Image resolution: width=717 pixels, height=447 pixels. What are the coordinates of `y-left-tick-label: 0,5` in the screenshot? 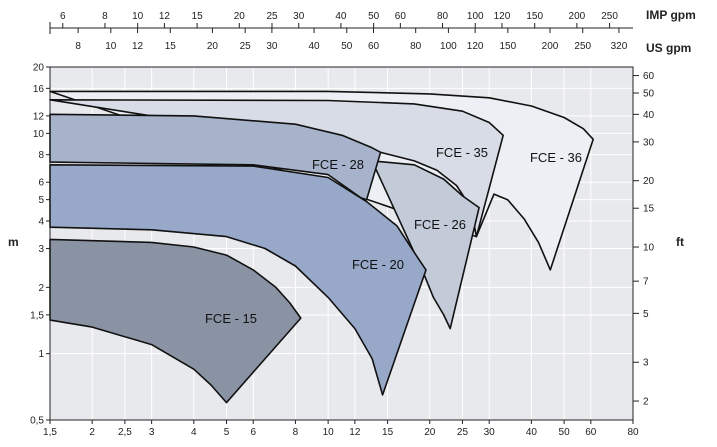 It's located at (37, 421).